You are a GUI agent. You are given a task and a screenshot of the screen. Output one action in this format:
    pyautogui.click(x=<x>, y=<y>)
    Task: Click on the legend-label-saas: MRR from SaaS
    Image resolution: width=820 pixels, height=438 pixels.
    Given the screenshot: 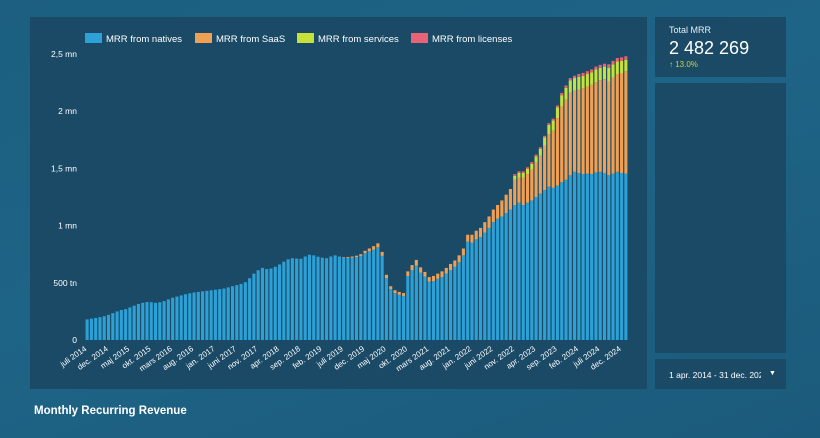 What is the action you would take?
    pyautogui.click(x=250, y=39)
    